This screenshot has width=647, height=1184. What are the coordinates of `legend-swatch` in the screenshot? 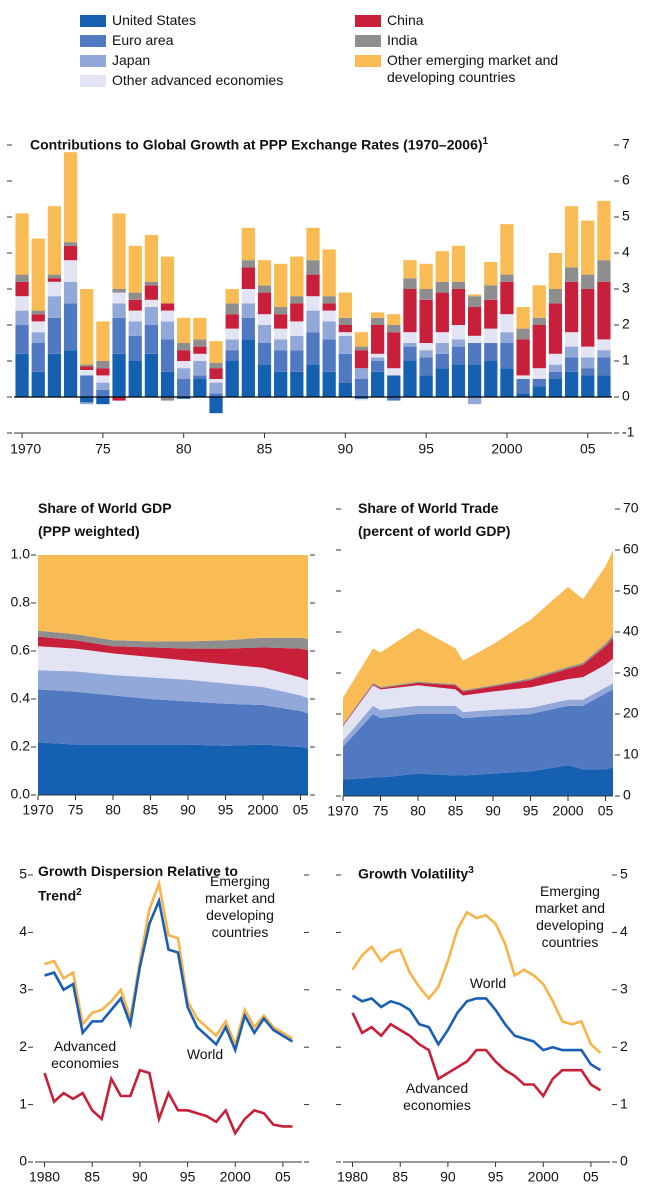 It's located at (93, 61).